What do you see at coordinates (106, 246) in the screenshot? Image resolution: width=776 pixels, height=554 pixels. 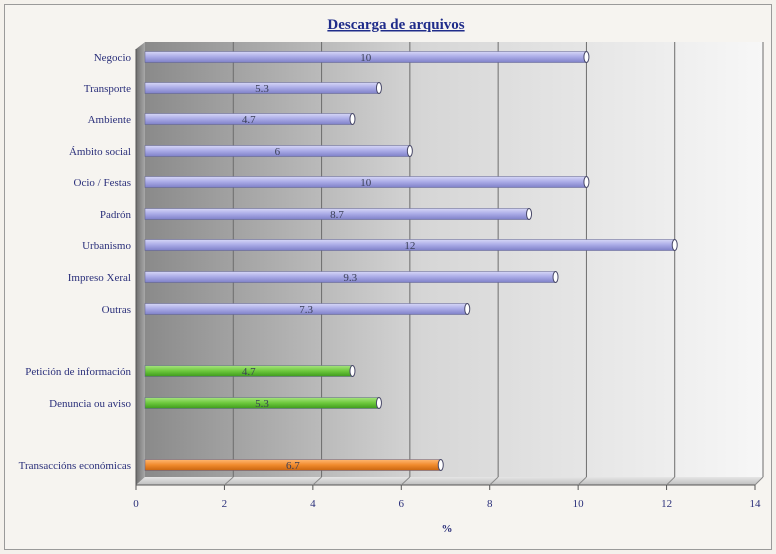 I see `category-label: Urbanismo` at bounding box center [106, 246].